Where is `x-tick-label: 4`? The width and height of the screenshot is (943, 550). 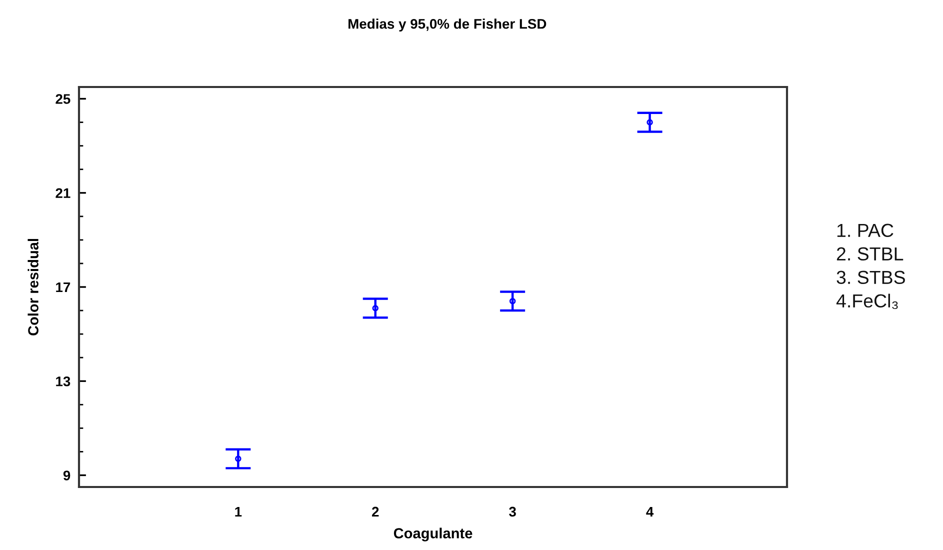
x-tick-label: 4 is located at coordinates (650, 511).